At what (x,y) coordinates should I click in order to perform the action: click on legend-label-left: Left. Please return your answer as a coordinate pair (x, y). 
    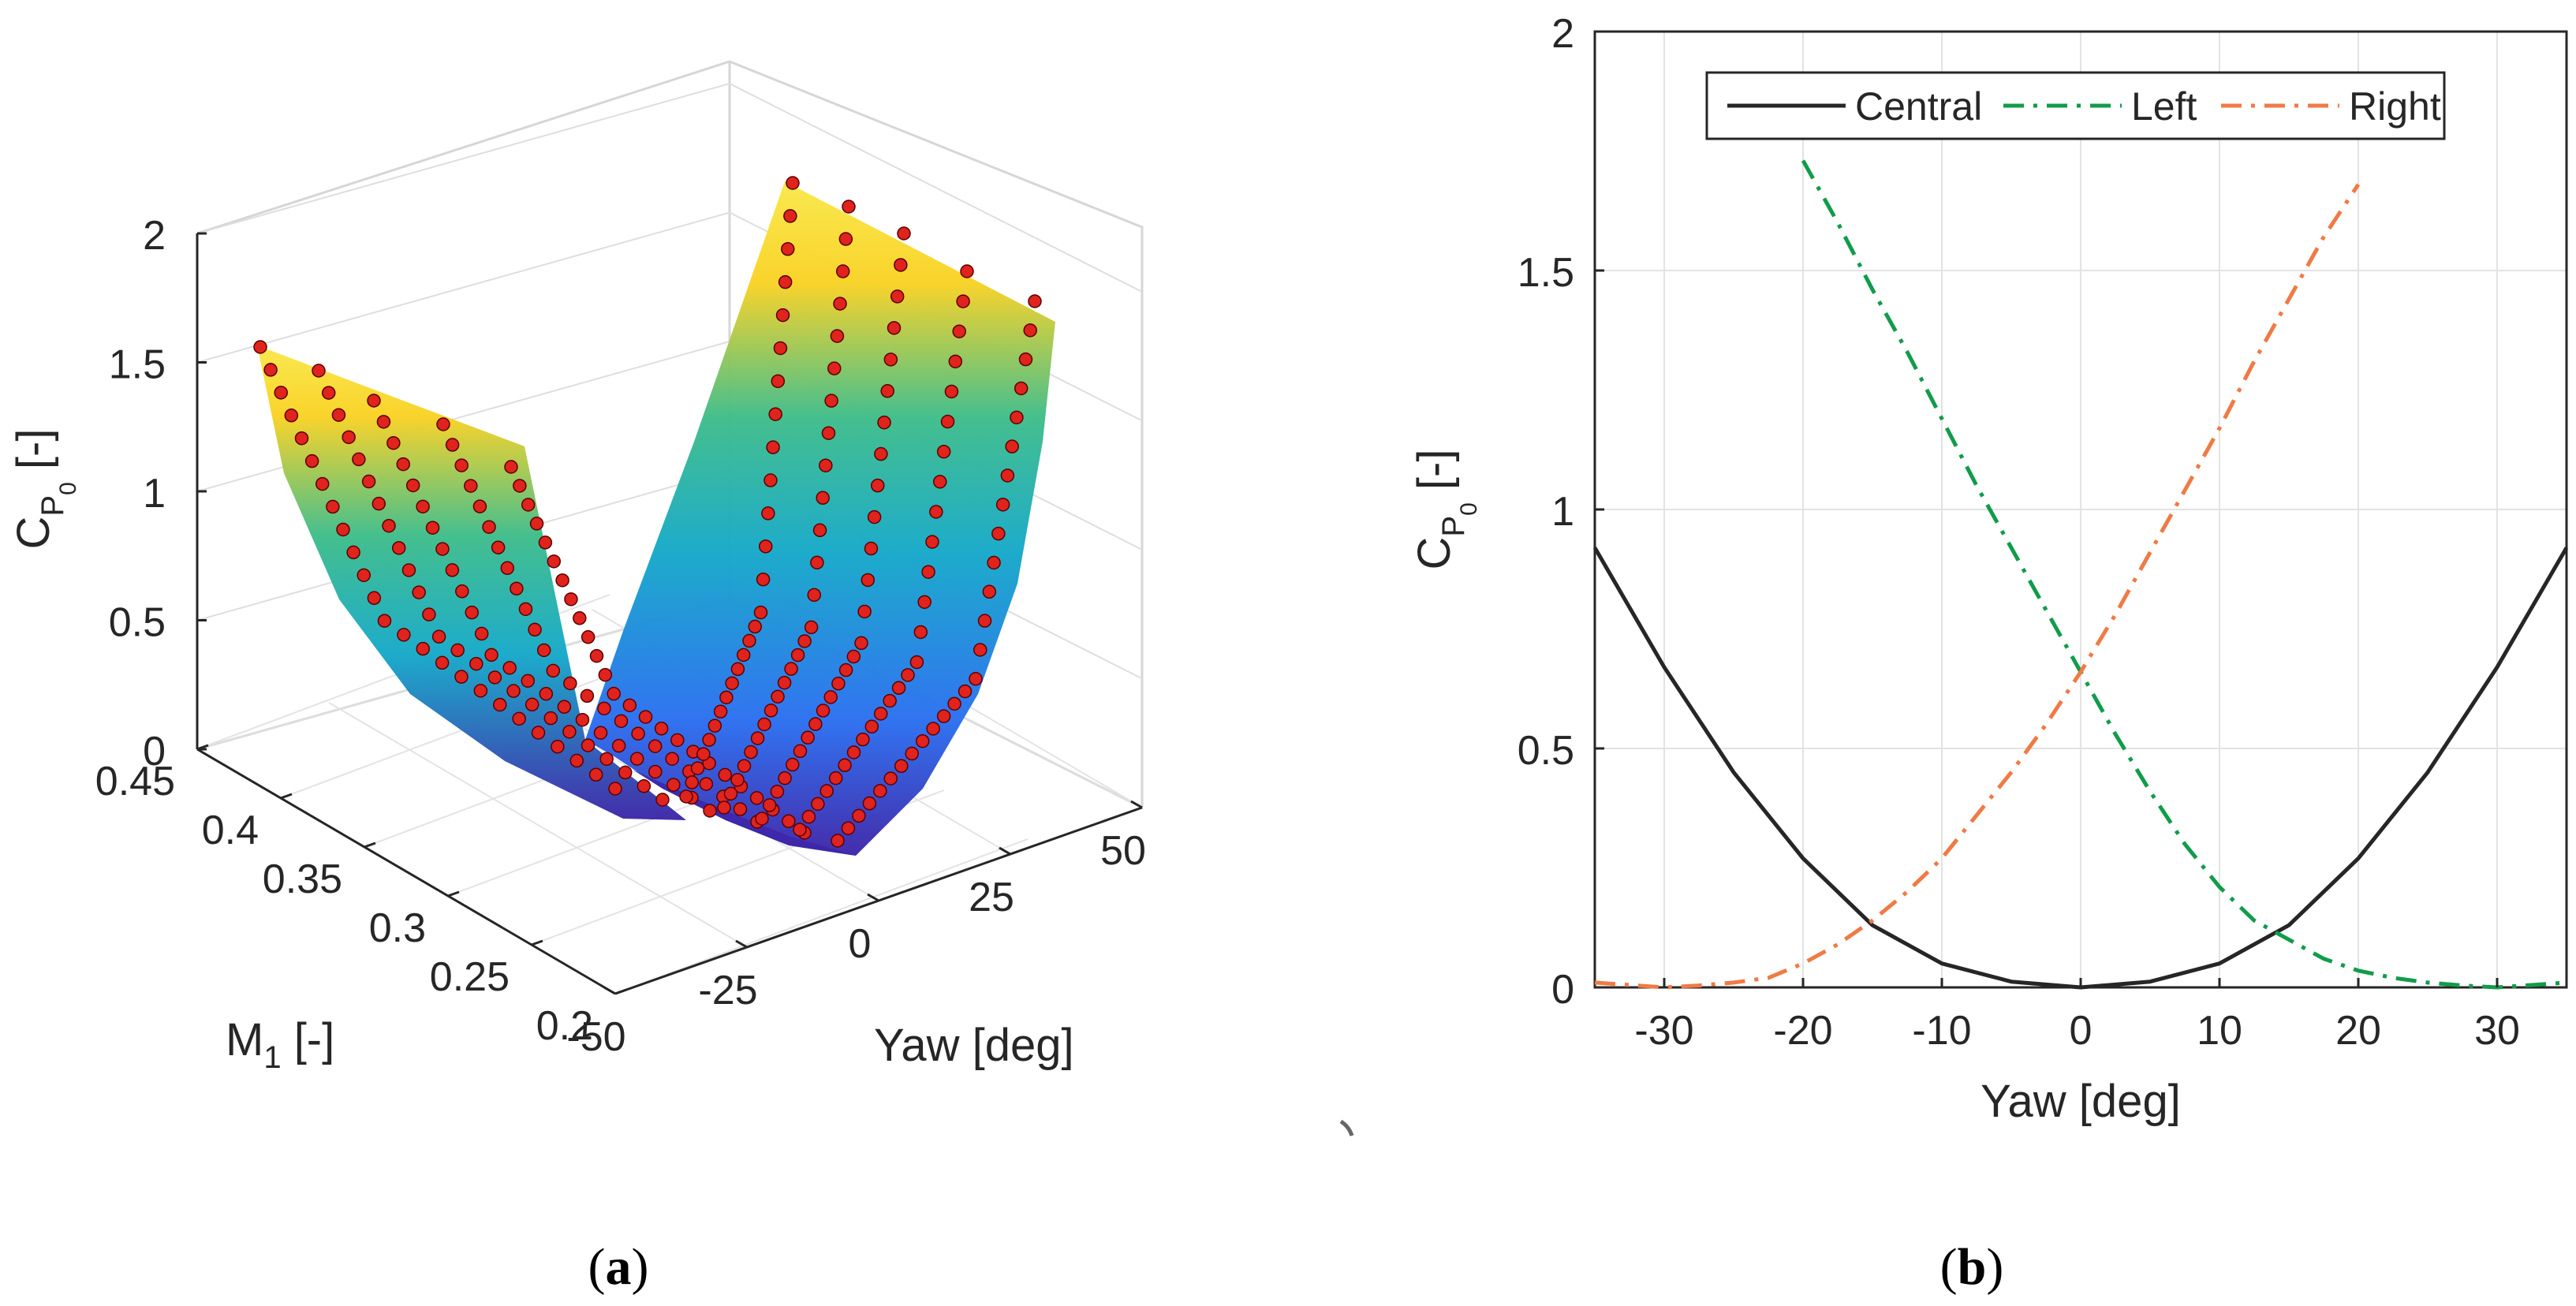
    Looking at the image, I should click on (2164, 106).